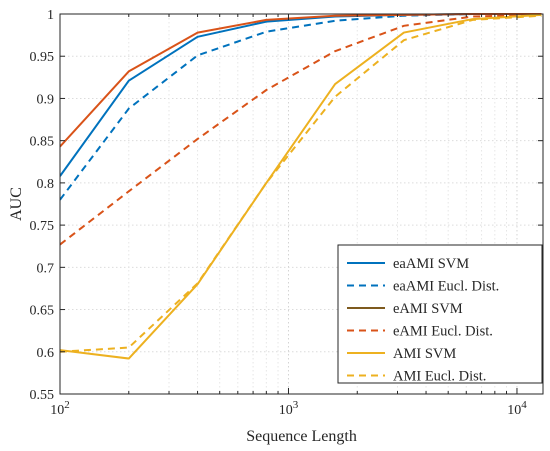 The height and width of the screenshot is (451, 550). Describe the element at coordinates (42, 142) in the screenshot. I see `y-tick-label: 0.85` at that location.